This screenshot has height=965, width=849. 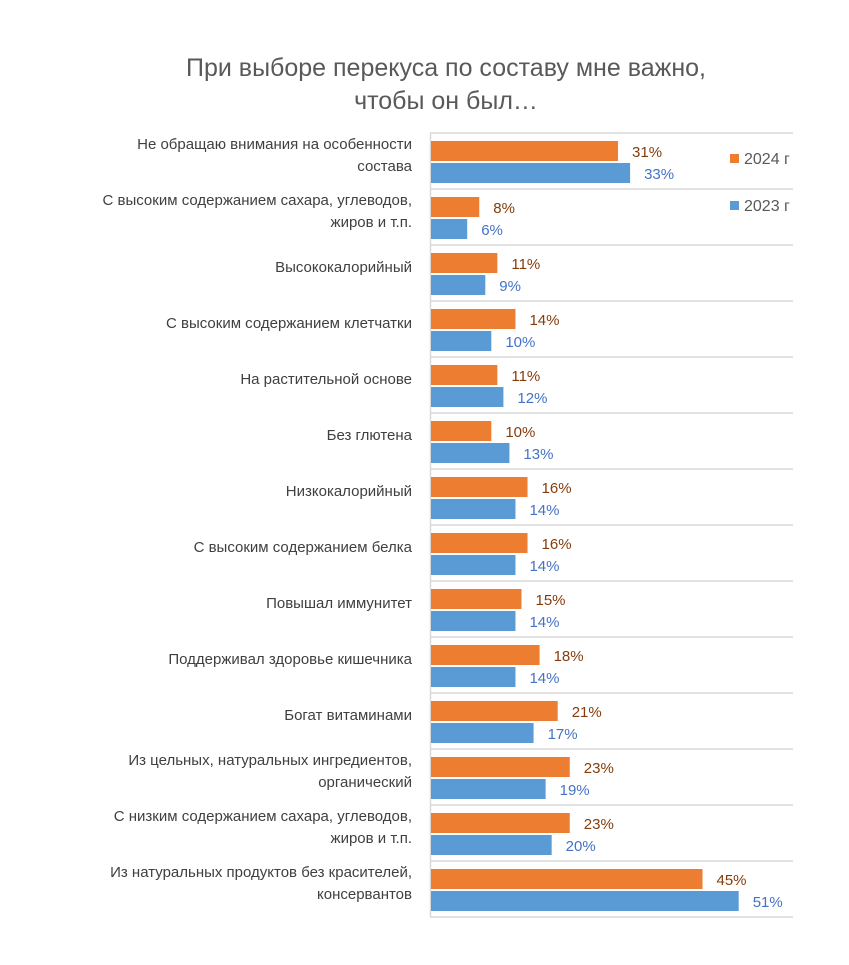 I want to click on legend: 2024 г 2023 г, so click(x=760, y=183).